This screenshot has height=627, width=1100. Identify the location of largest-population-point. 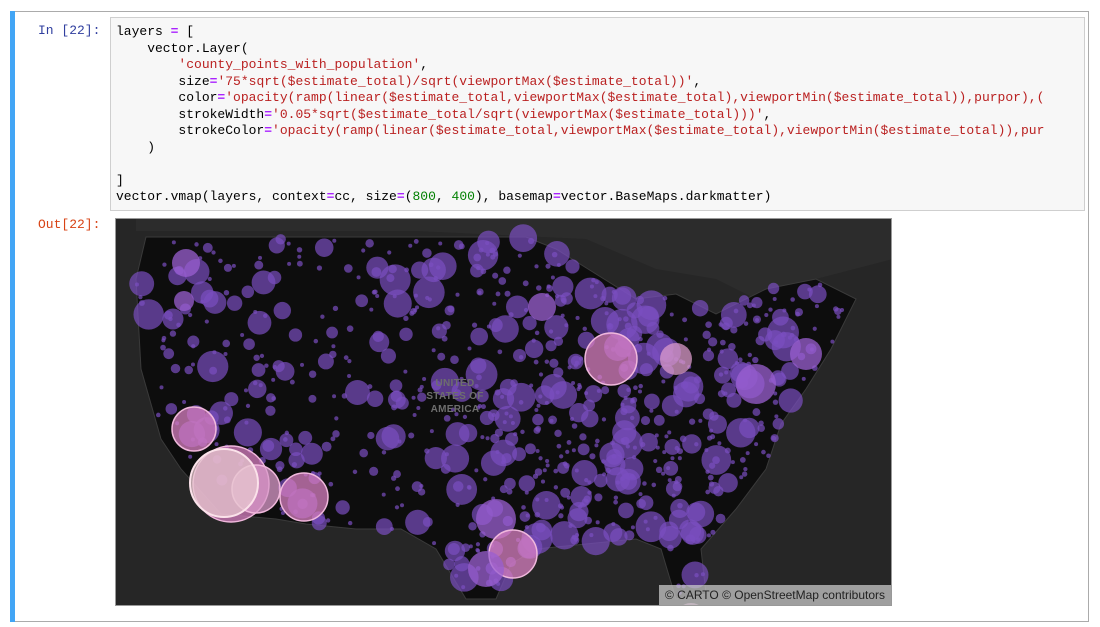
(224, 483).